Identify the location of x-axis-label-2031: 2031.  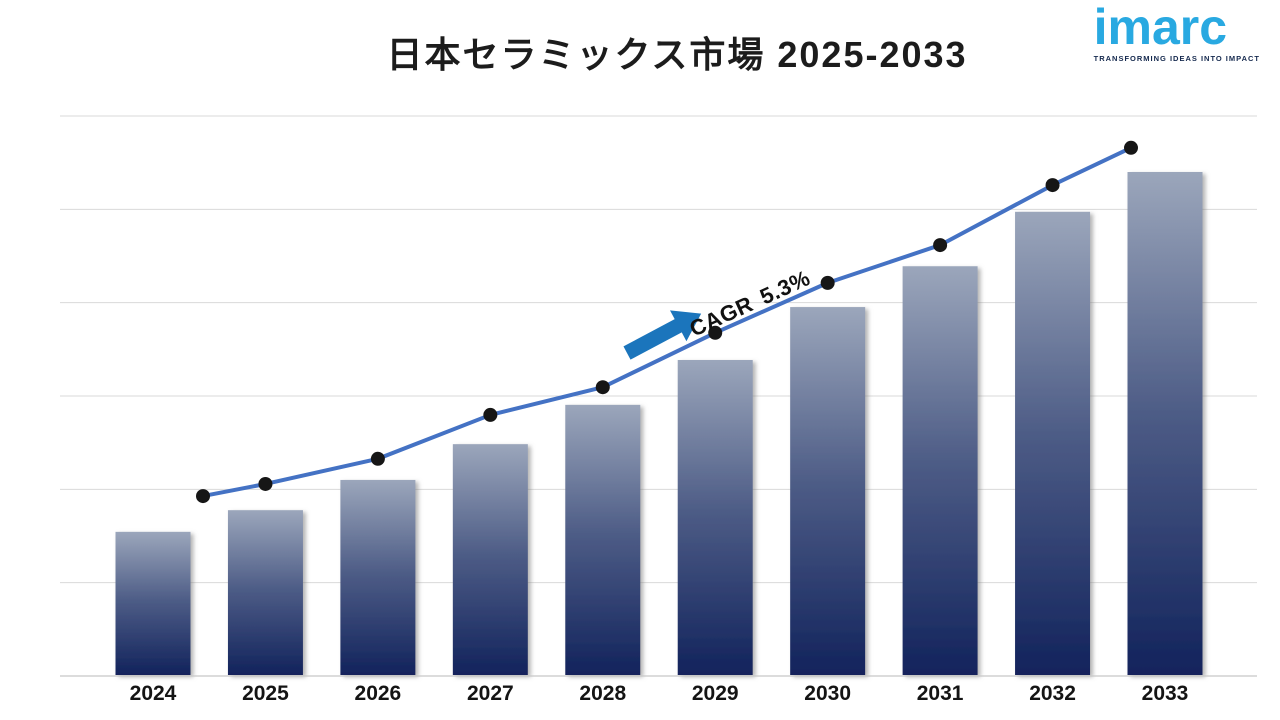
(940, 693).